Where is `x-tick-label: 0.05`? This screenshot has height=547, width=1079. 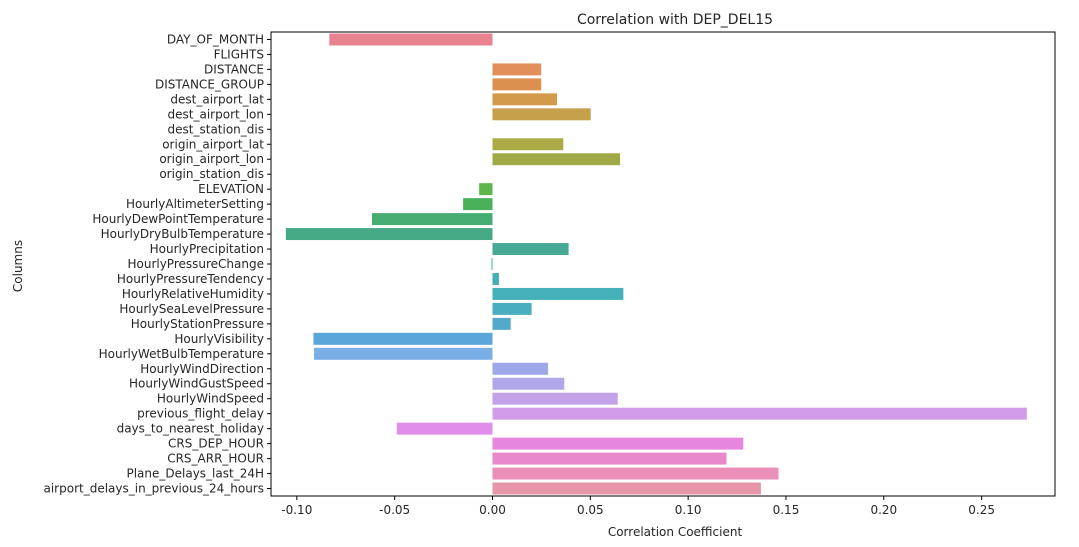
x-tick-label: 0.05 is located at coordinates (590, 510).